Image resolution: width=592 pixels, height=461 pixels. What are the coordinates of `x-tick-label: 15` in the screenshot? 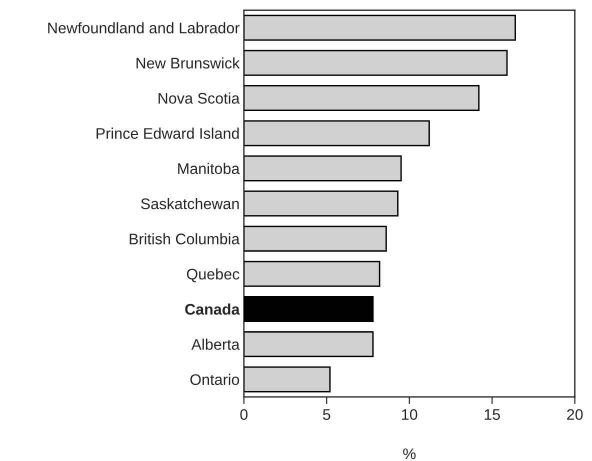 It's located at (492, 414).